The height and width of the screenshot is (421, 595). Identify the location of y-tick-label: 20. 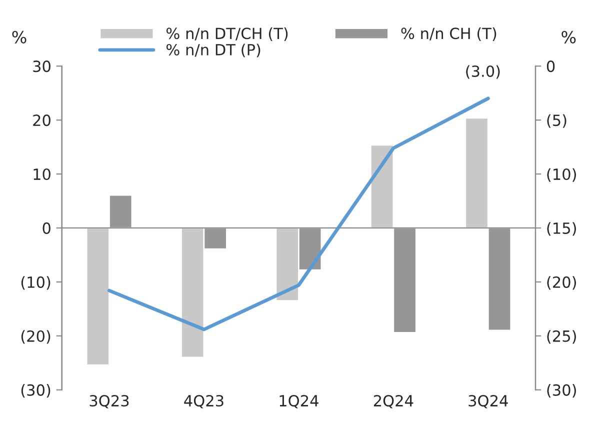
(41, 120).